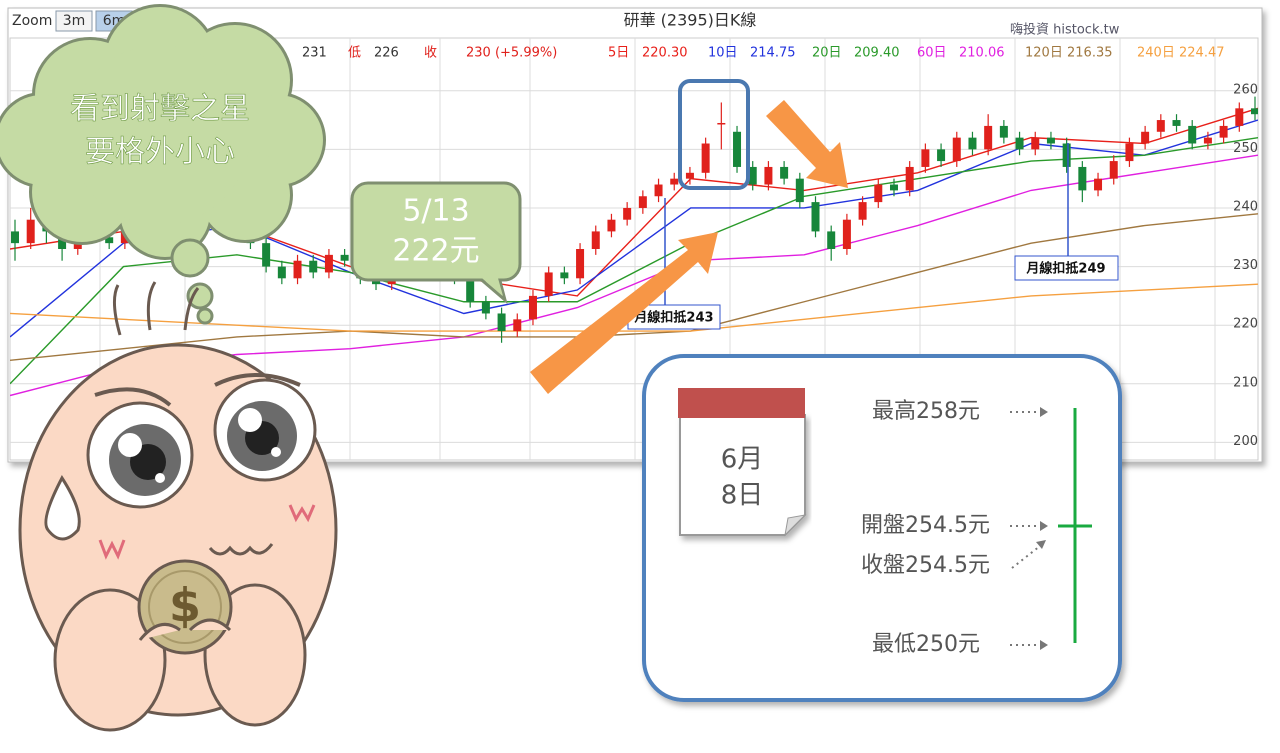 Image resolution: width=1280 pixels, height=753 pixels. What do you see at coordinates (618, 53) in the screenshot?
I see `legend-name: 5日` at bounding box center [618, 53].